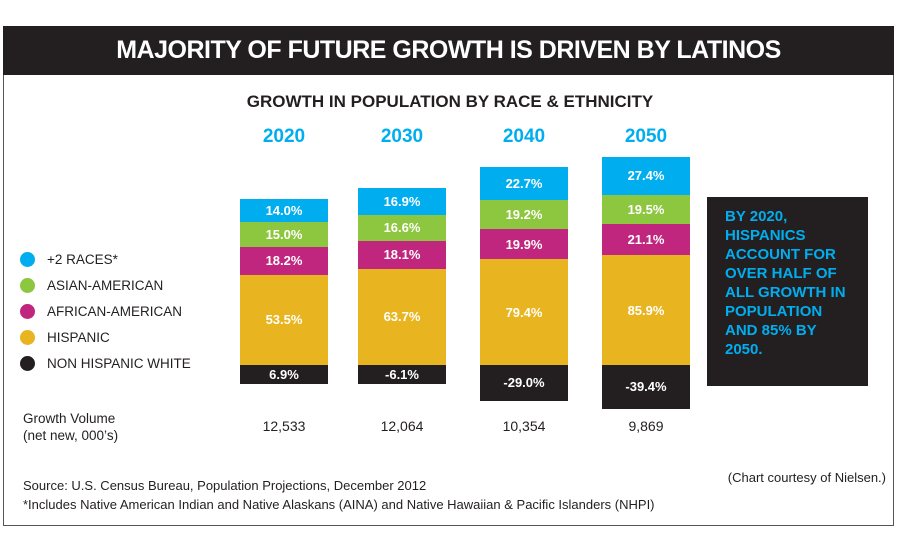  I want to click on year-label: 2020, so click(284, 136).